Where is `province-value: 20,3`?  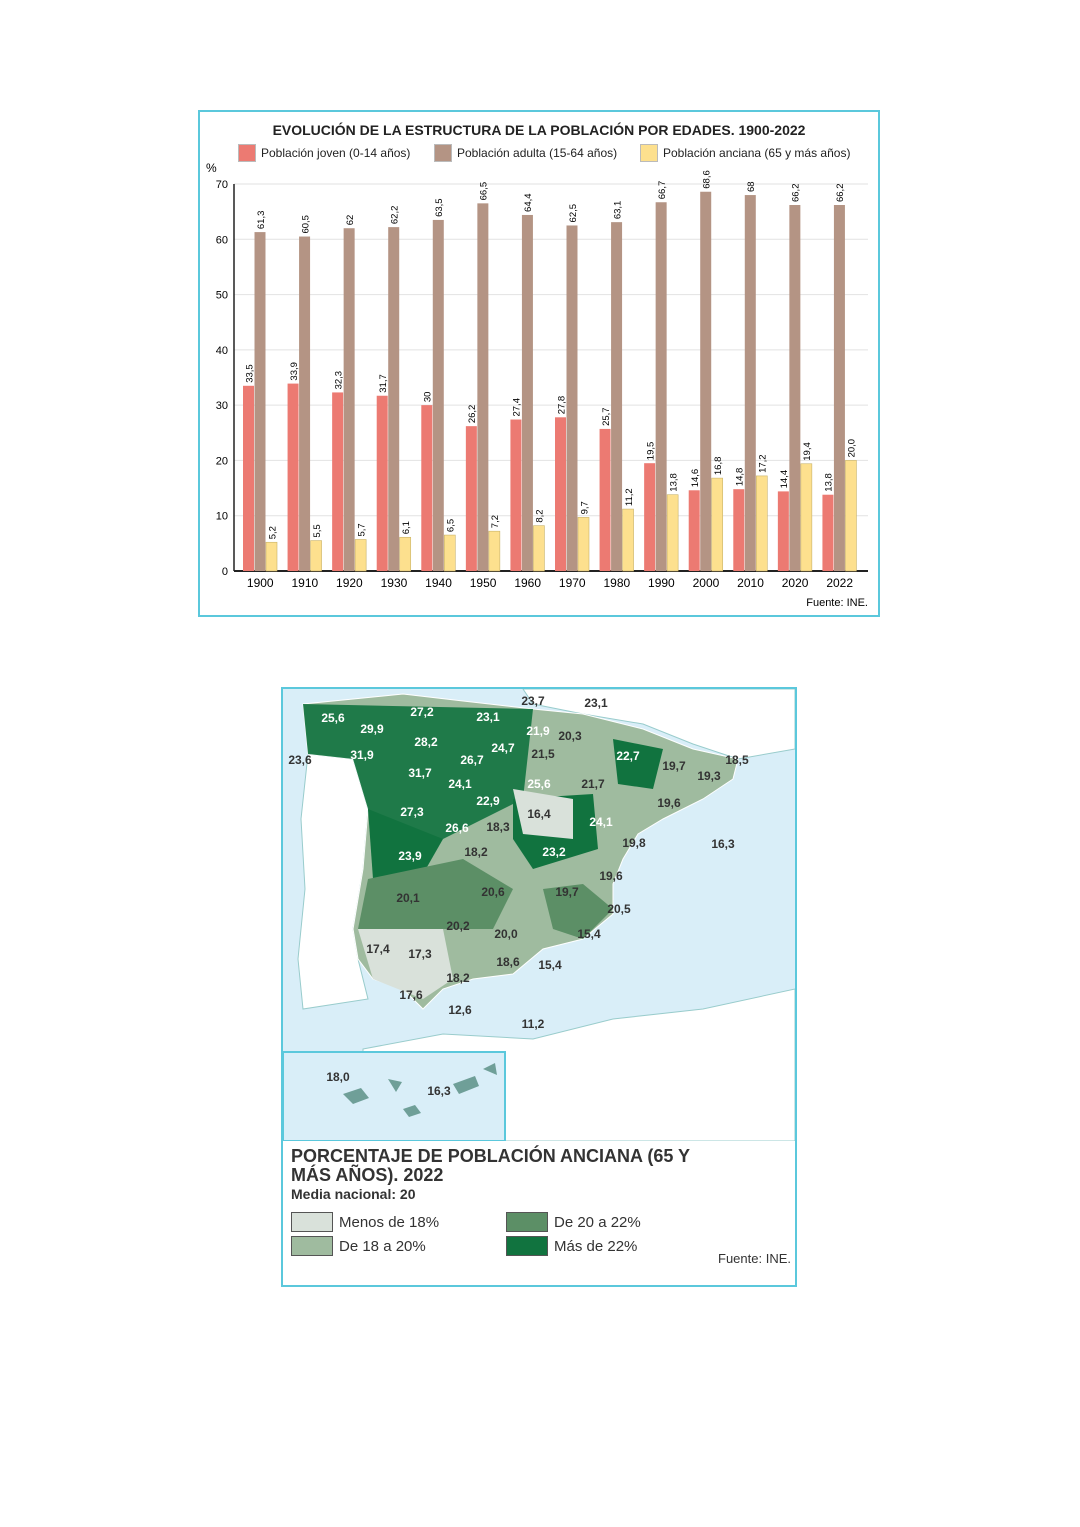 province-value: 20,3 is located at coordinates (570, 736).